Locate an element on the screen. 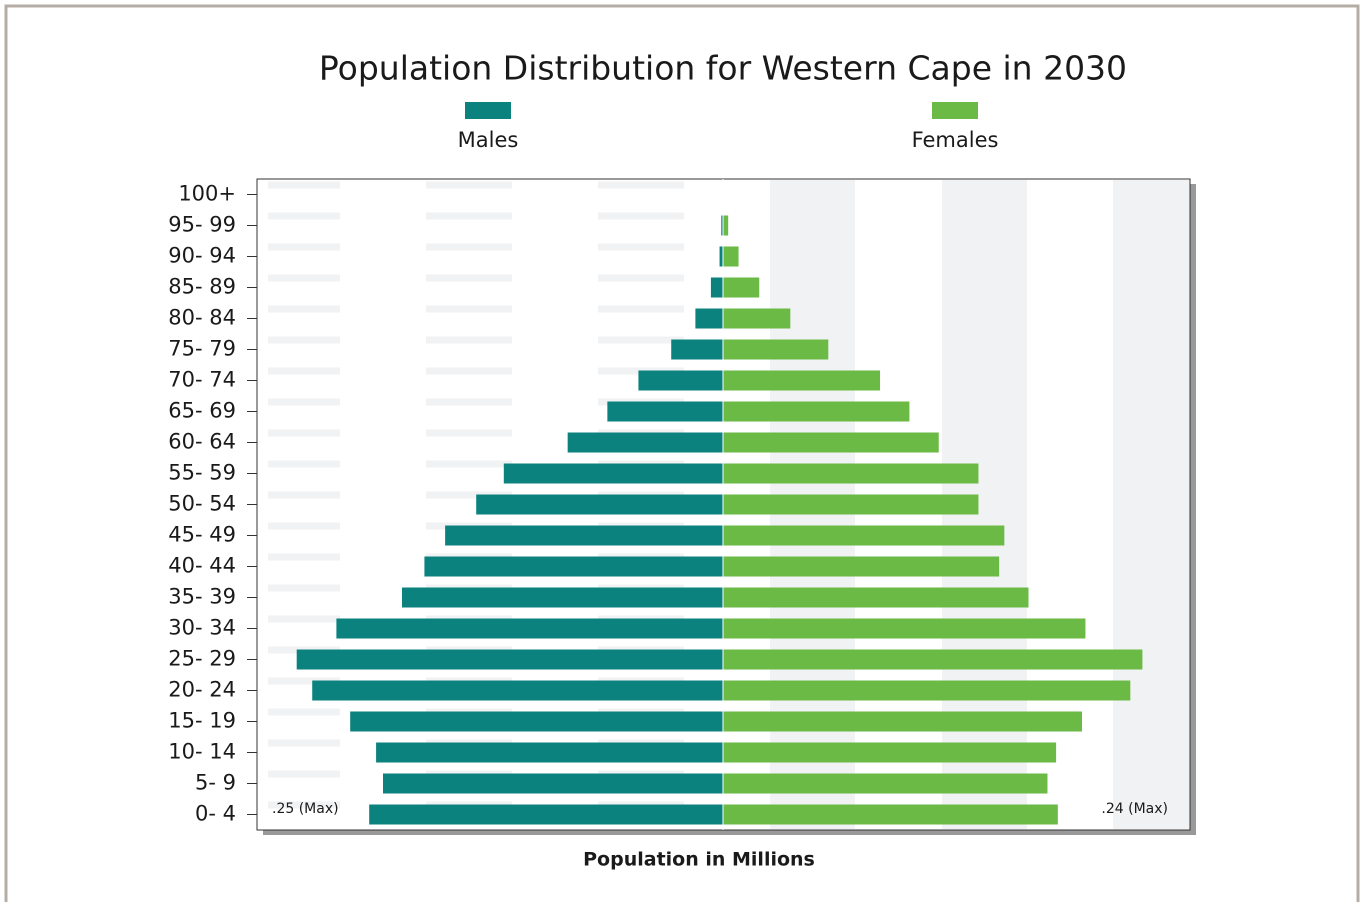 The width and height of the screenshot is (1365, 906). x-axis-label: Population in Millions is located at coordinates (699, 860).